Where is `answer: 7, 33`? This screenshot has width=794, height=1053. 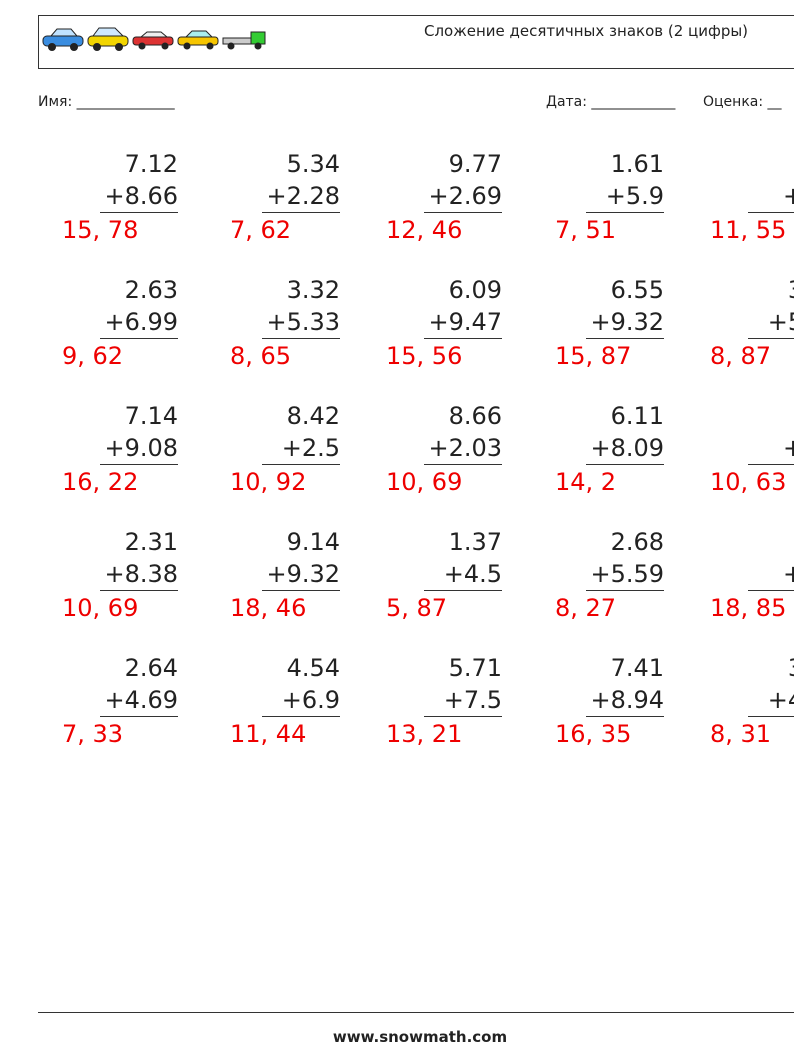
answer: 7, 33 is located at coordinates (93, 734).